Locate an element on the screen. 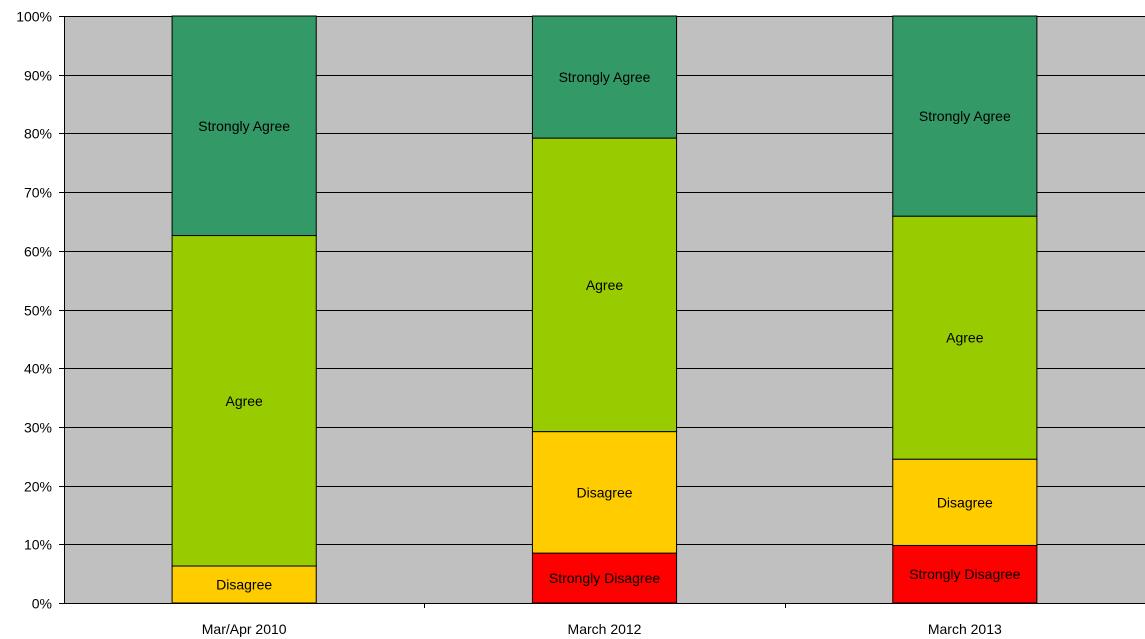 Image resolution: width=1145 pixels, height=639 pixels. y-tick-label: 80% is located at coordinates (38, 134).